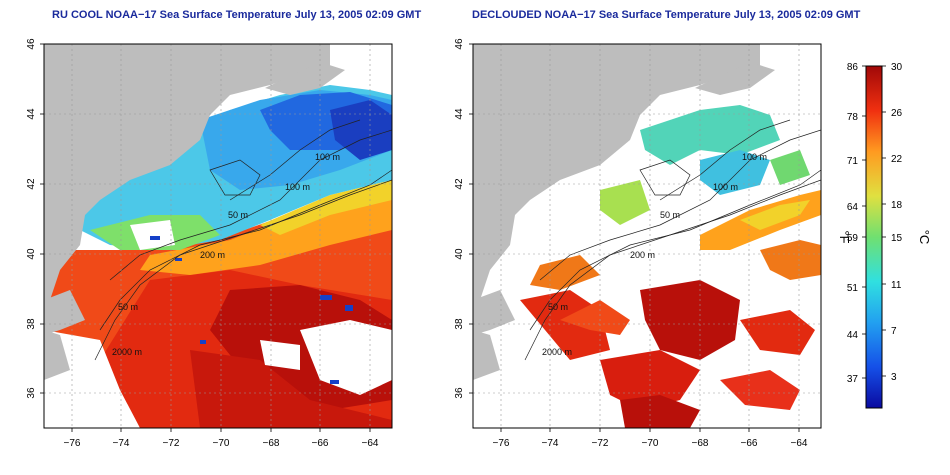  What do you see at coordinates (897, 159) in the screenshot?
I see `colorbar-c-tick-2: 22` at bounding box center [897, 159].